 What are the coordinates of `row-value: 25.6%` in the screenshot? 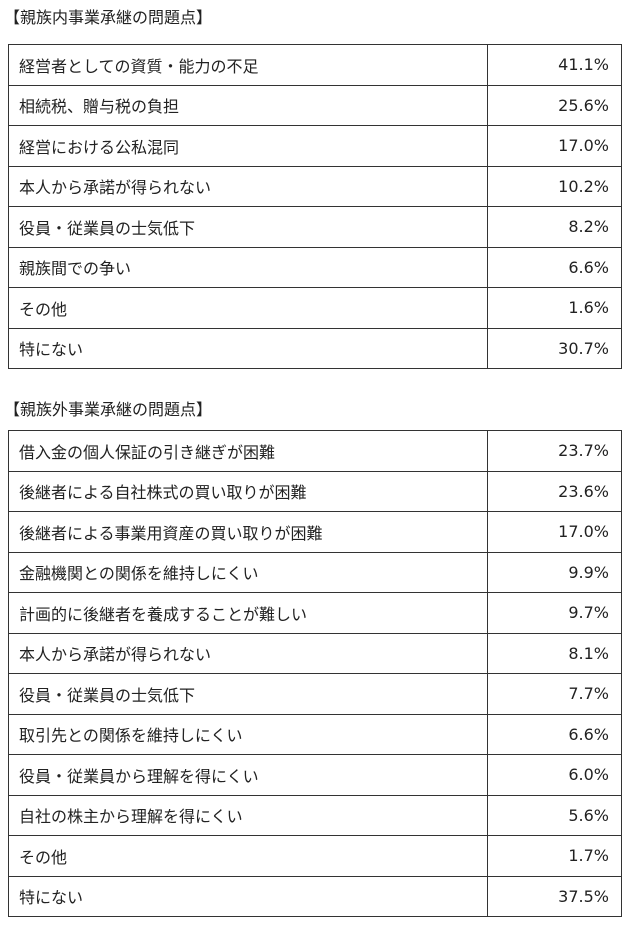 It's located at (554, 105).